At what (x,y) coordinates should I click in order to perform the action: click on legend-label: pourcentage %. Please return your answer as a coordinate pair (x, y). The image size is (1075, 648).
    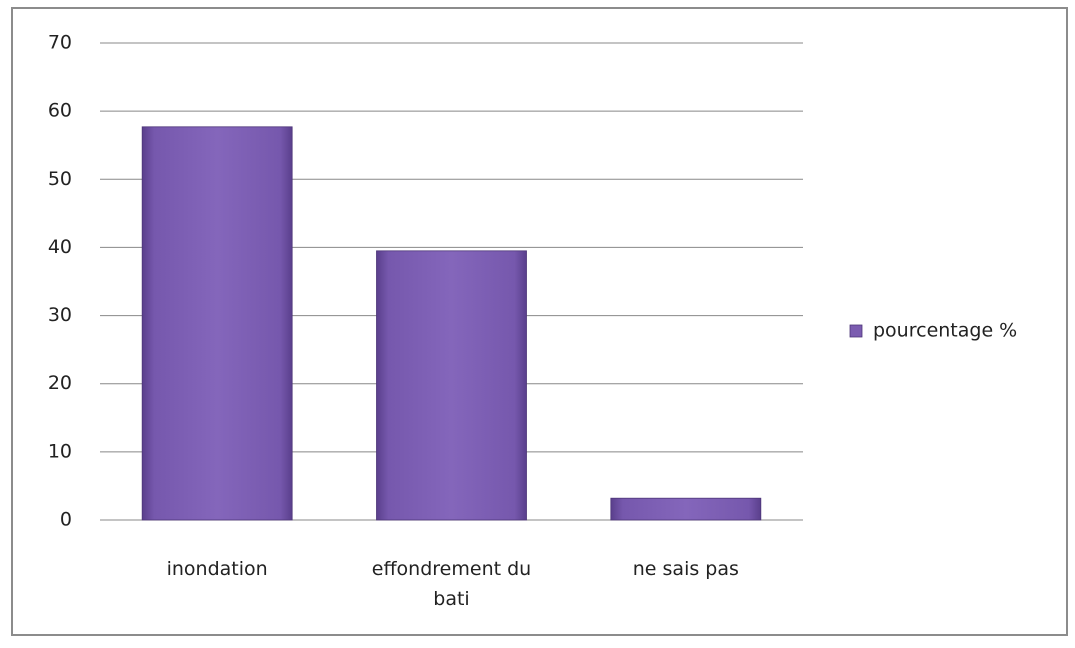
    Looking at the image, I should click on (945, 331).